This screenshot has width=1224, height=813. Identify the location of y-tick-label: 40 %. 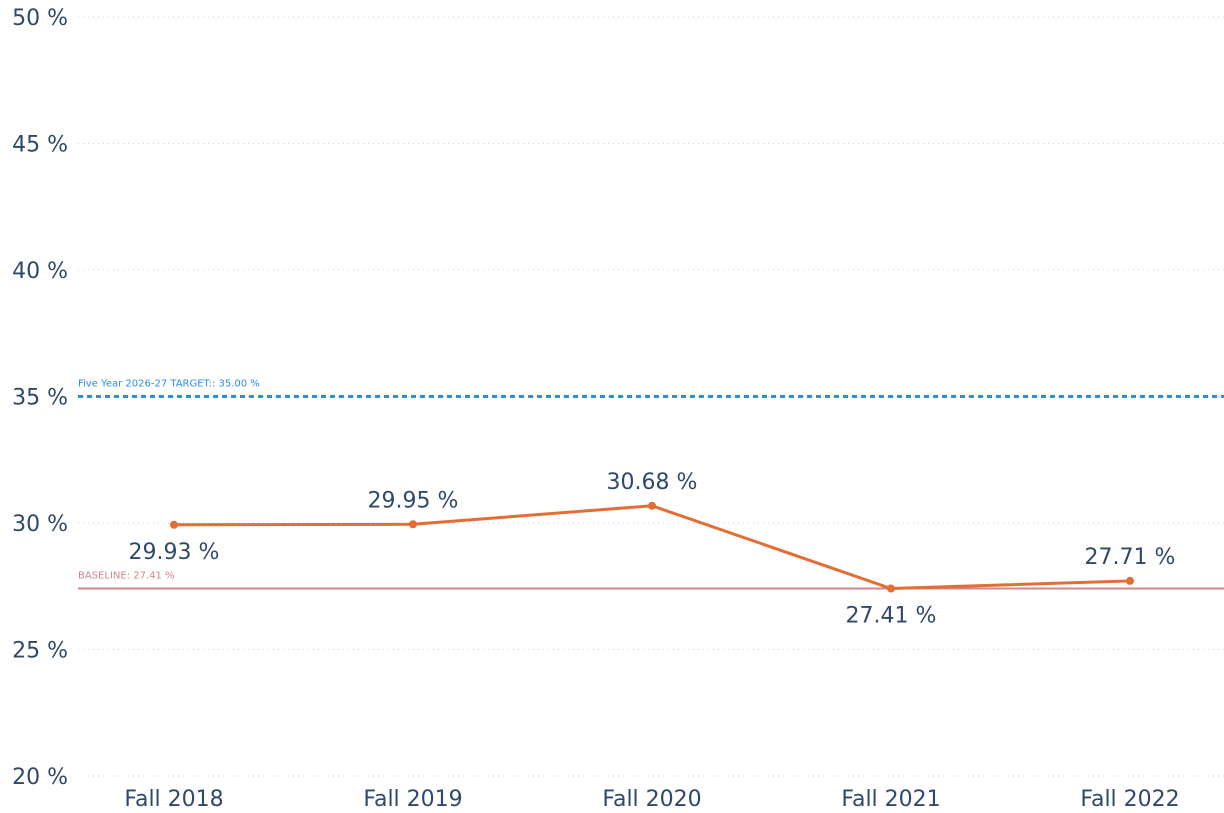
(40, 271).